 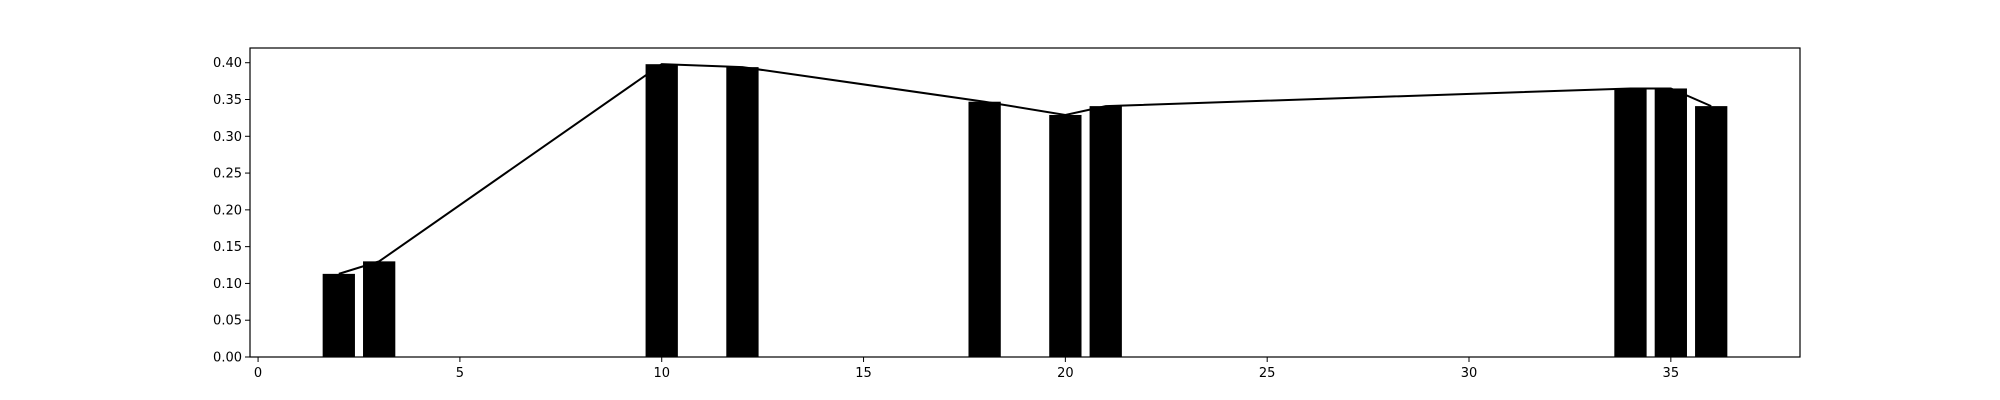 What do you see at coordinates (227, 174) in the screenshot?
I see `y-tick-label-5: 0.25` at bounding box center [227, 174].